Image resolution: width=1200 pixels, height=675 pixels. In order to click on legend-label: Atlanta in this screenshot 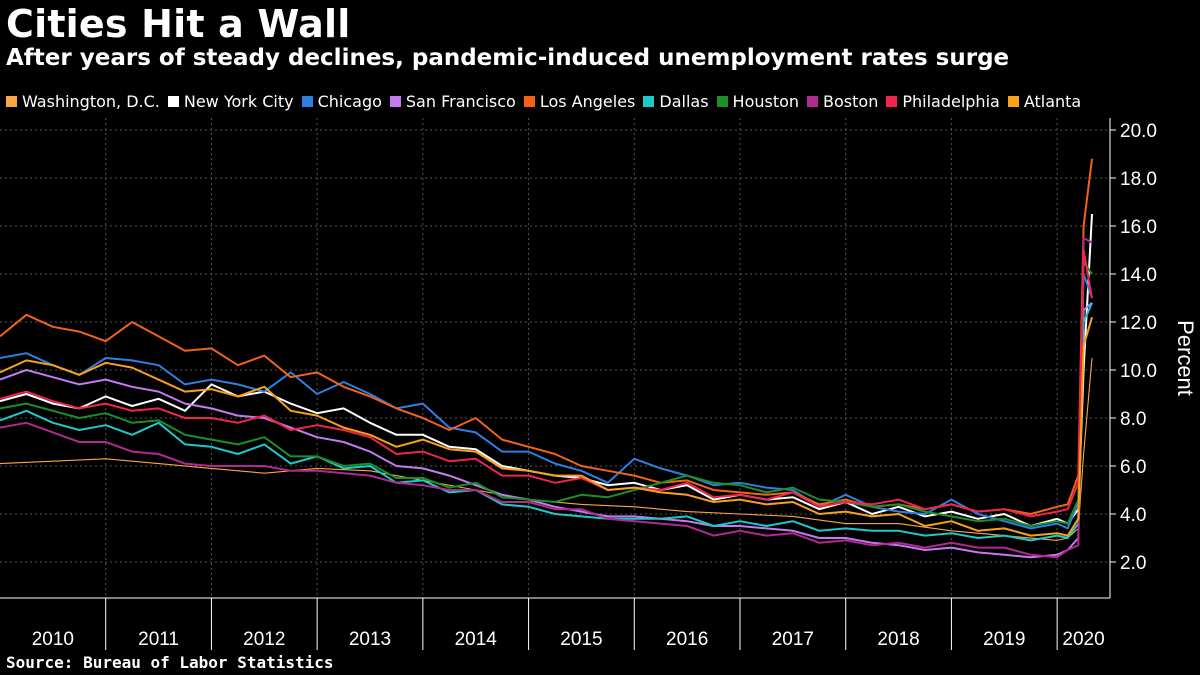, I will do `click(1052, 101)`.